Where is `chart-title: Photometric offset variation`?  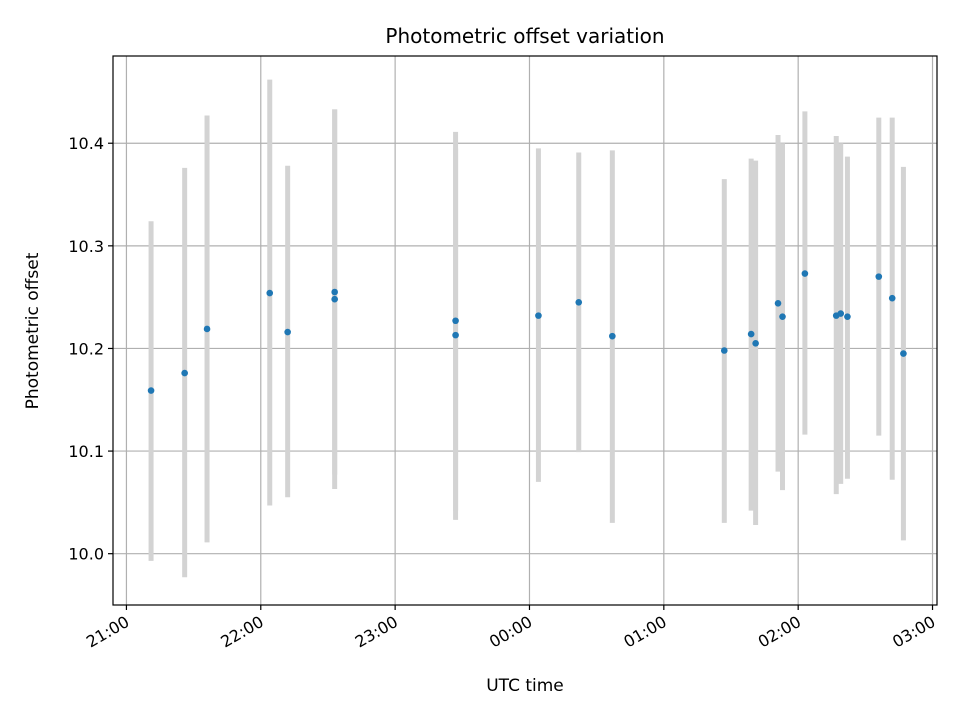 chart-title: Photometric offset variation is located at coordinates (524, 36).